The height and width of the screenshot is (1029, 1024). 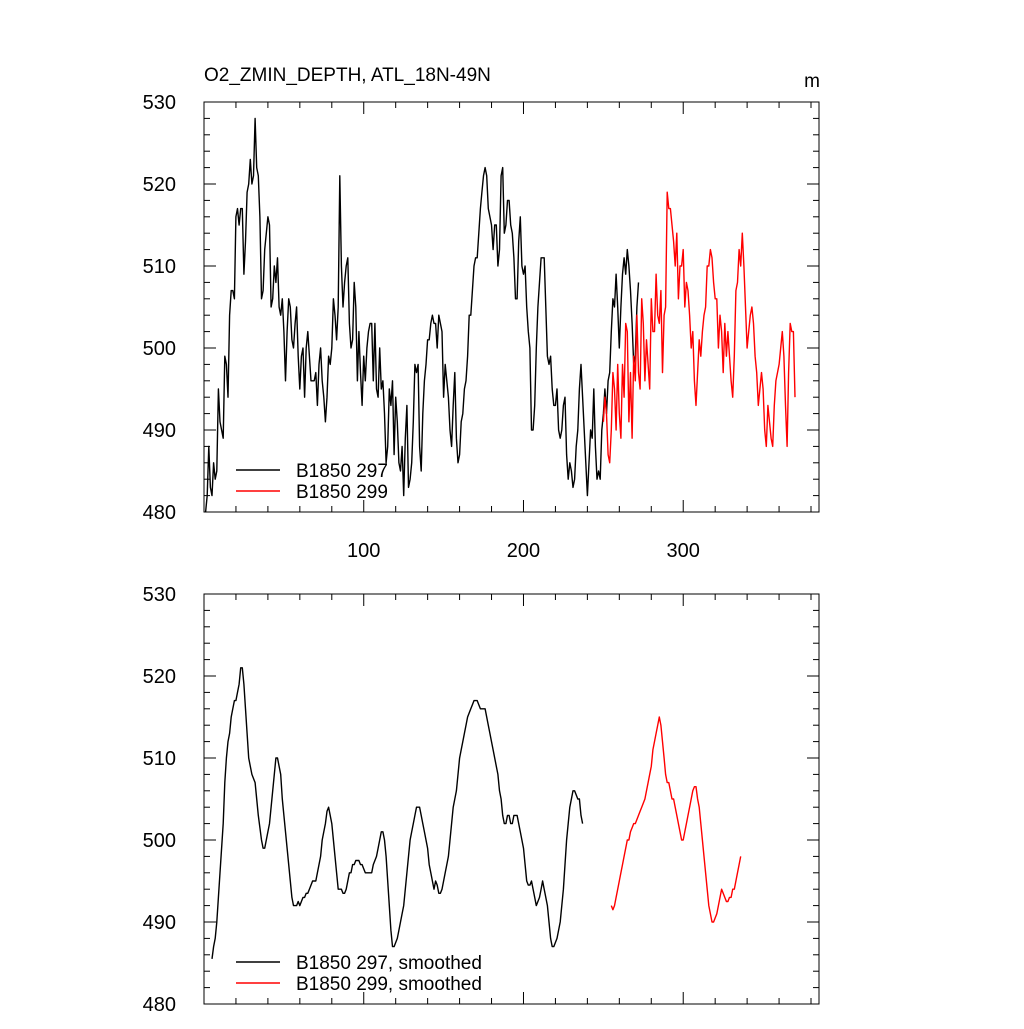 I want to click on x-tick-label: 100, so click(x=363, y=551).